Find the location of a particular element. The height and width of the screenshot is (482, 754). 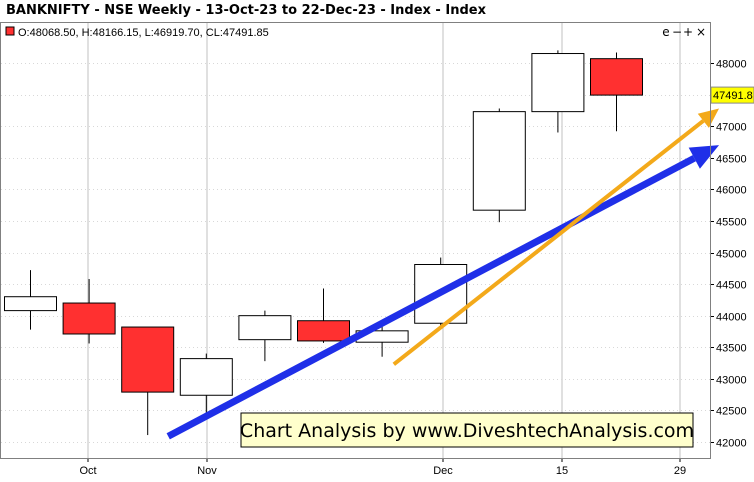

y-tick-label: 45500 is located at coordinates (731, 223).